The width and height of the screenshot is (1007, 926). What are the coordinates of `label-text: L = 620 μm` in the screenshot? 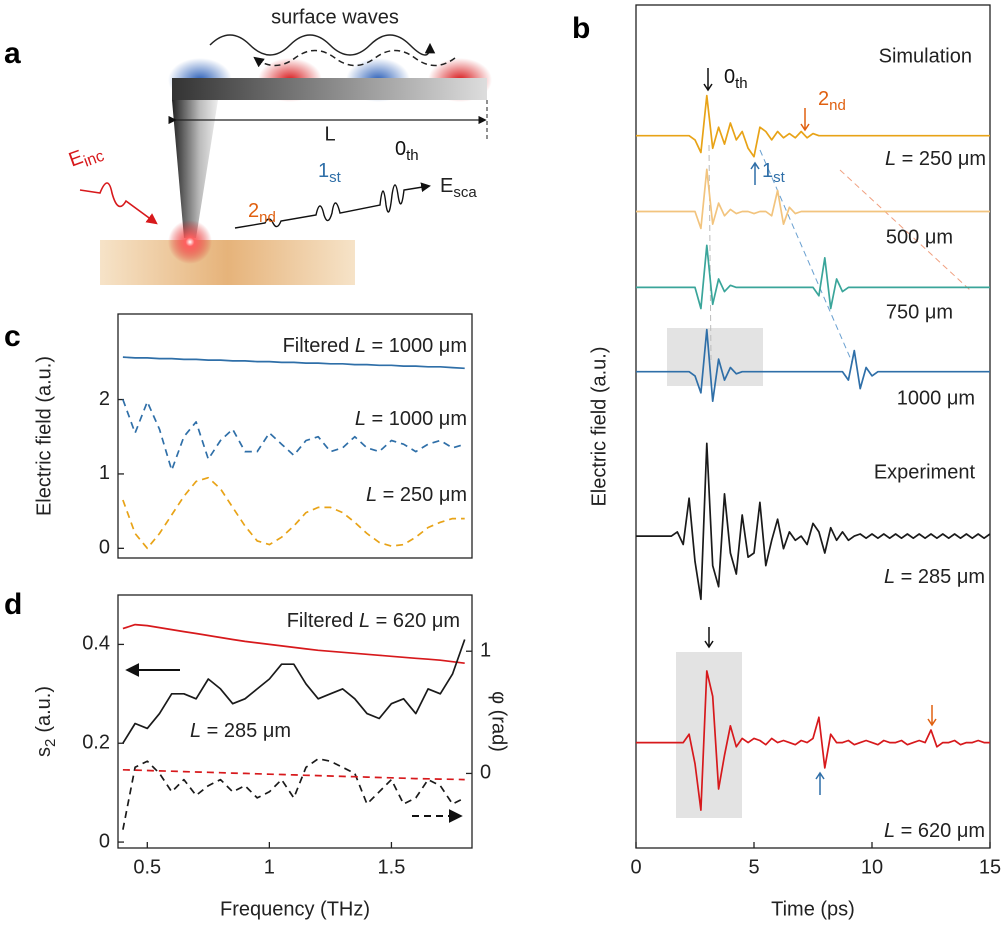 It's located at (934, 831).